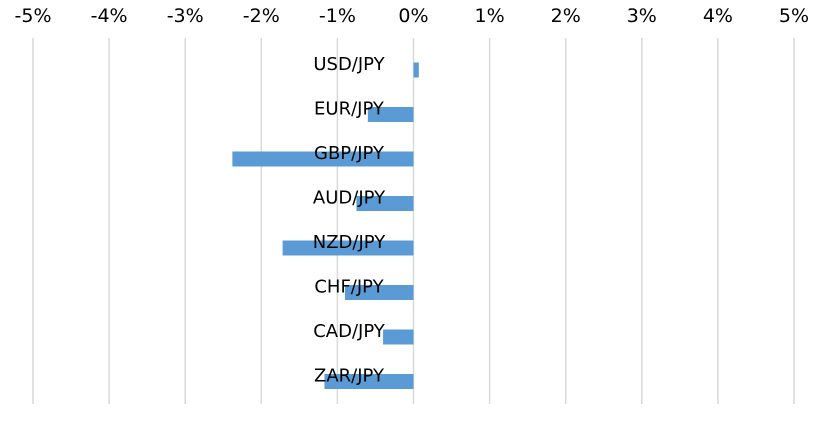 The image size is (822, 426). I want to click on category-label: NZD/JPY, so click(349, 242).